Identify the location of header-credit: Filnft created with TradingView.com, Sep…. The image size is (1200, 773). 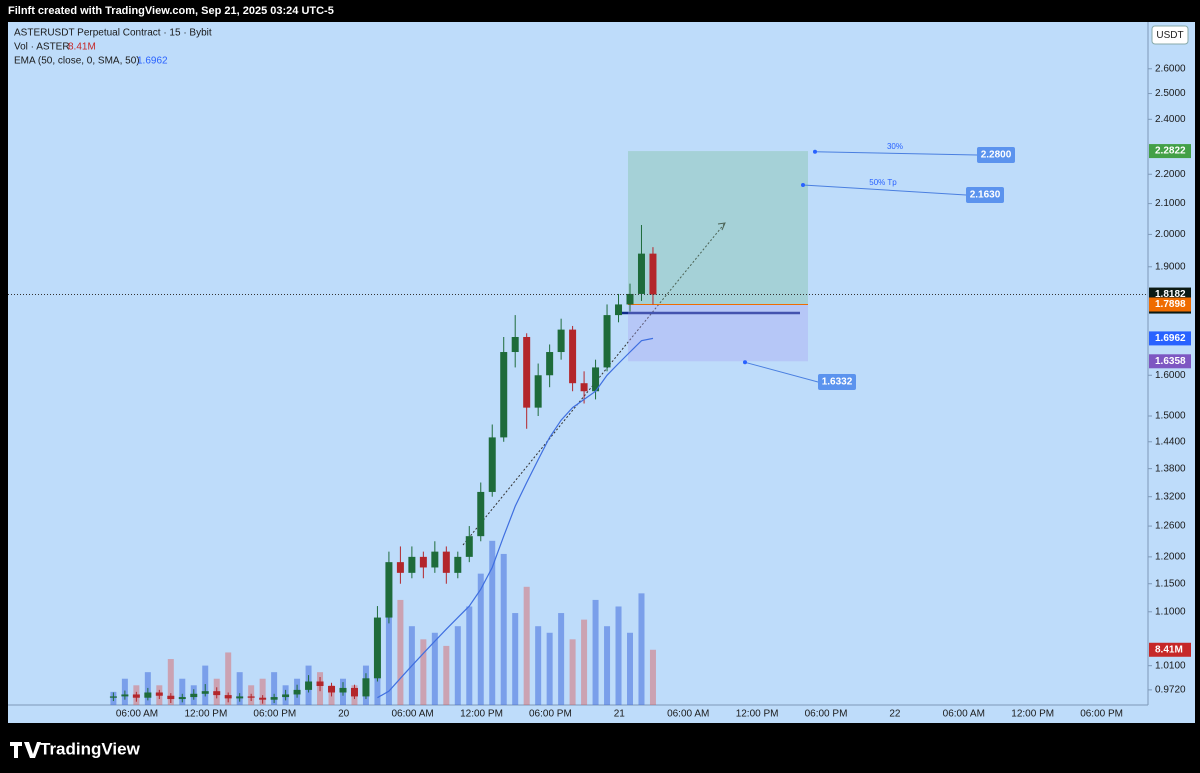
(171, 11).